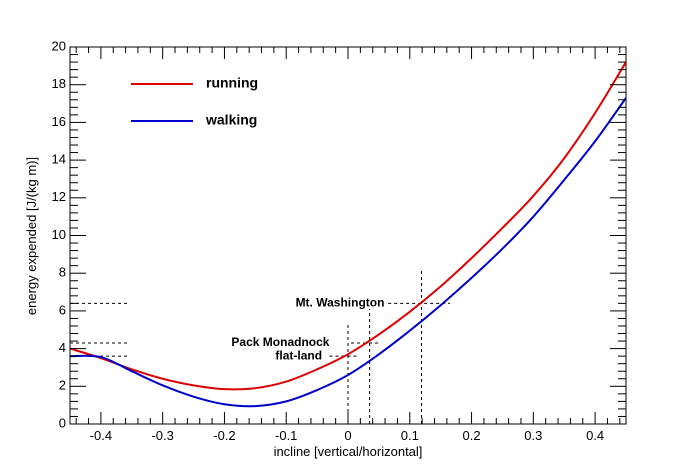 The width and height of the screenshot is (696, 472). I want to click on annotation-label: Pack Monadnock, so click(280, 342).